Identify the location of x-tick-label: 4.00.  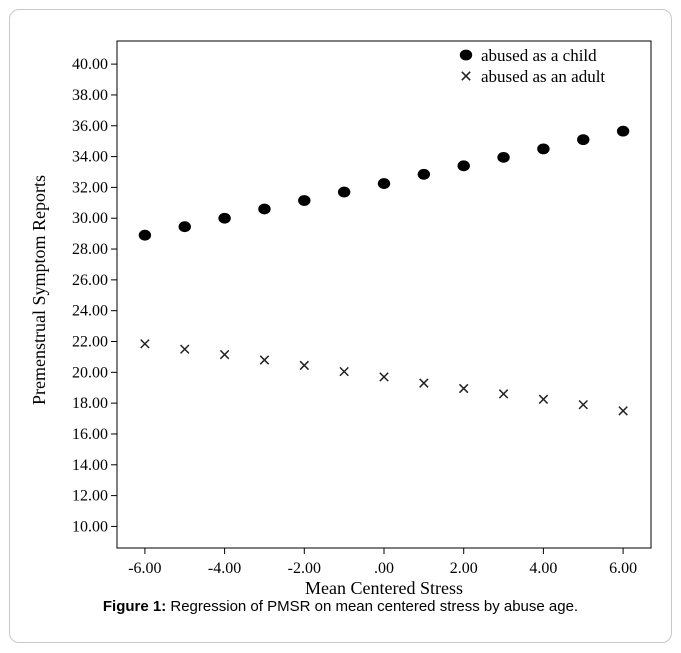
(543, 568).